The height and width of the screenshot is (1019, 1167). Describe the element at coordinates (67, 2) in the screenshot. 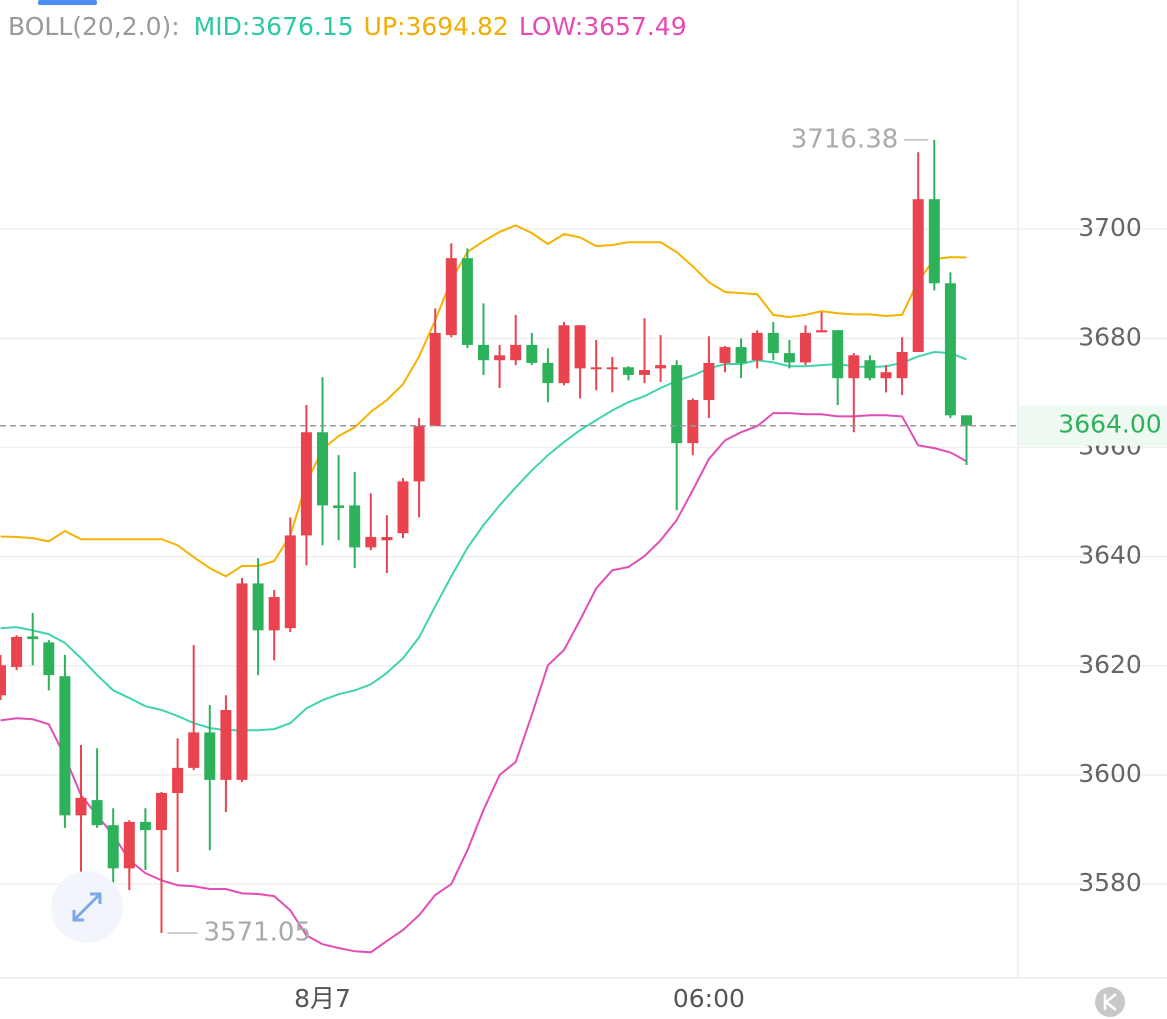

I see `tab-indicator` at that location.